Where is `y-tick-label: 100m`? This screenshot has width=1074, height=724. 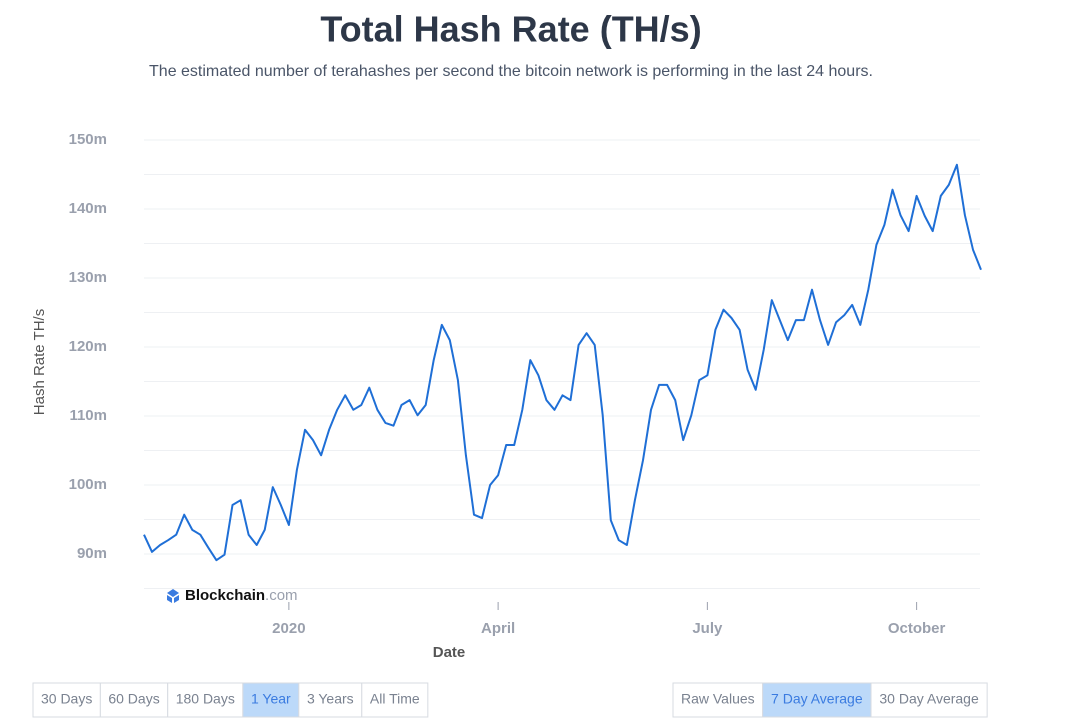 y-tick-label: 100m is located at coordinates (88, 484).